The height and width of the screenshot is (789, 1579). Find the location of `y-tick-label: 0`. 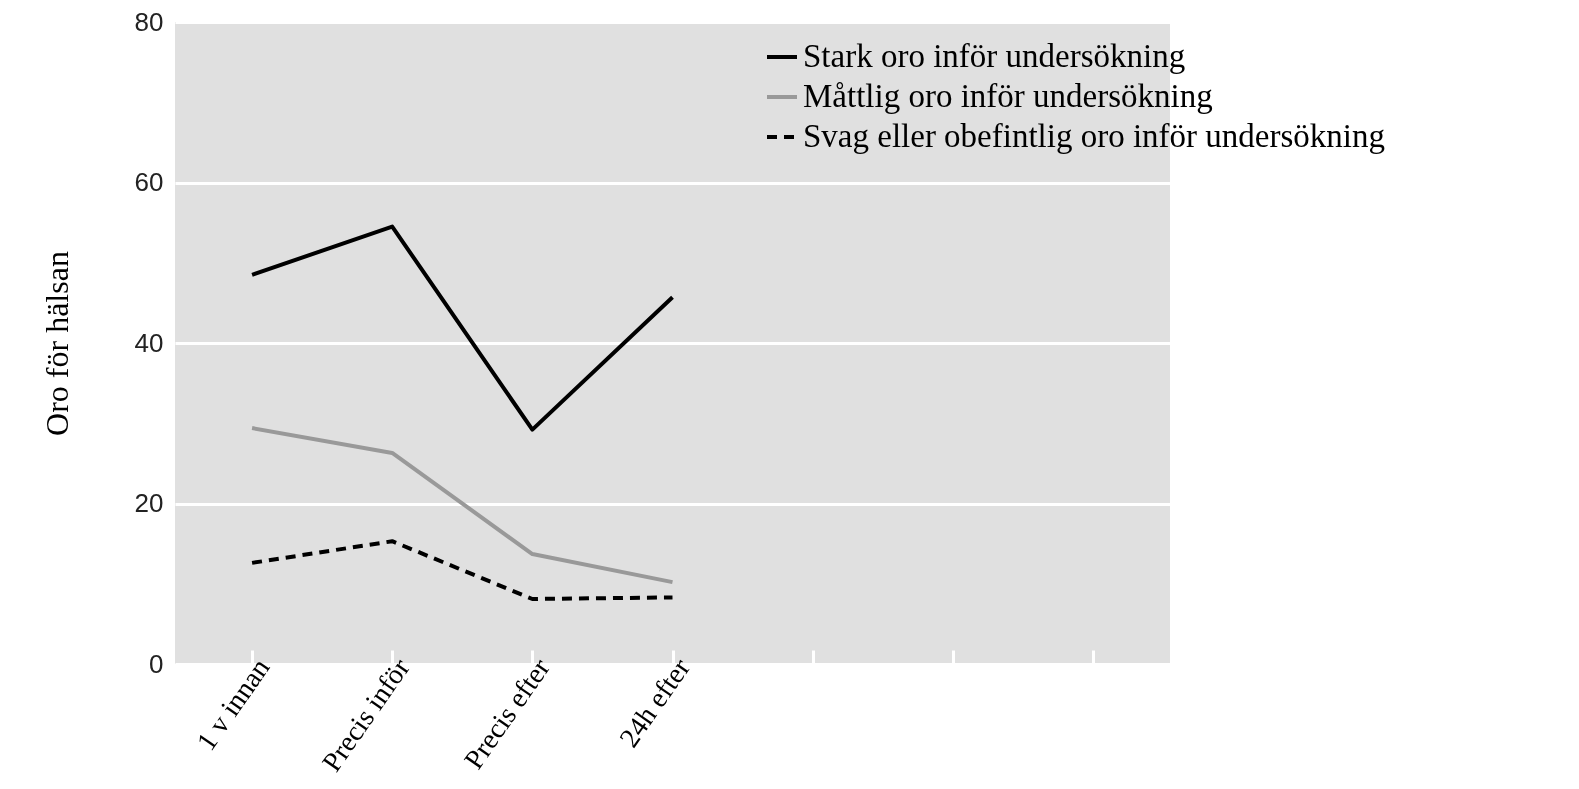

y-tick-label: 0 is located at coordinates (156, 663).